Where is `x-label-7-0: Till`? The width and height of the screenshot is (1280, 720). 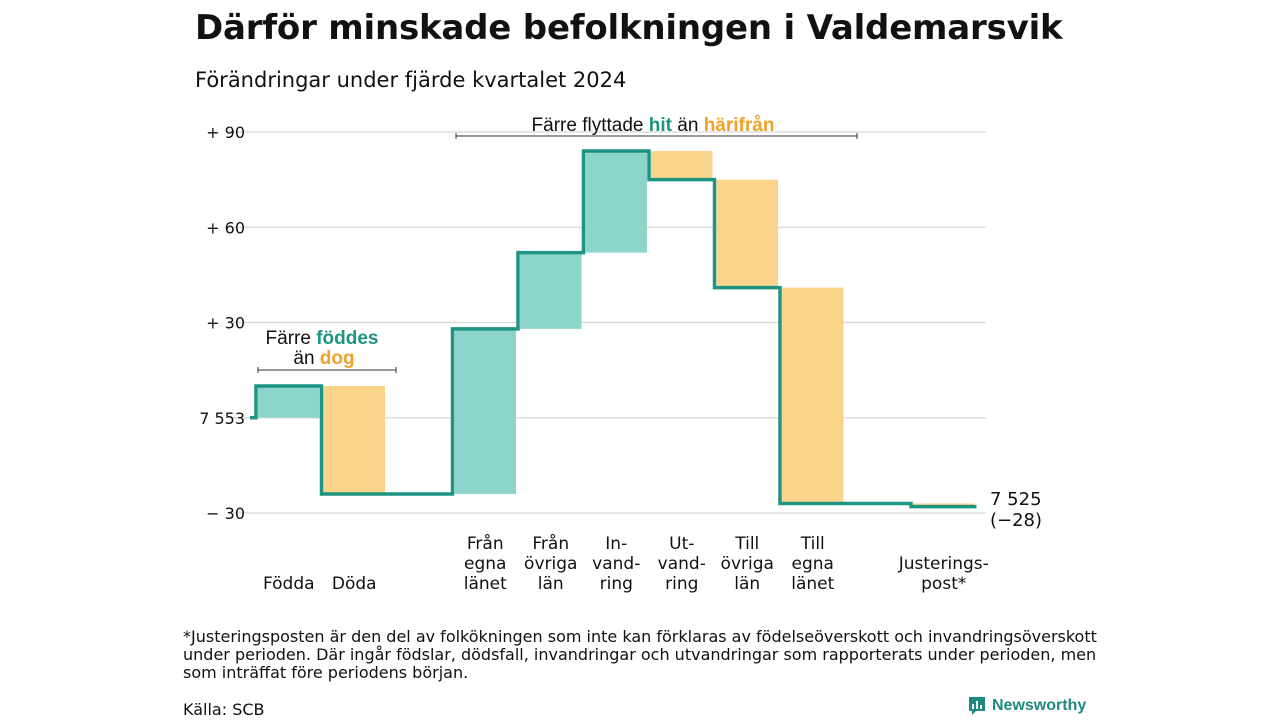 x-label-7-0: Till is located at coordinates (746, 544).